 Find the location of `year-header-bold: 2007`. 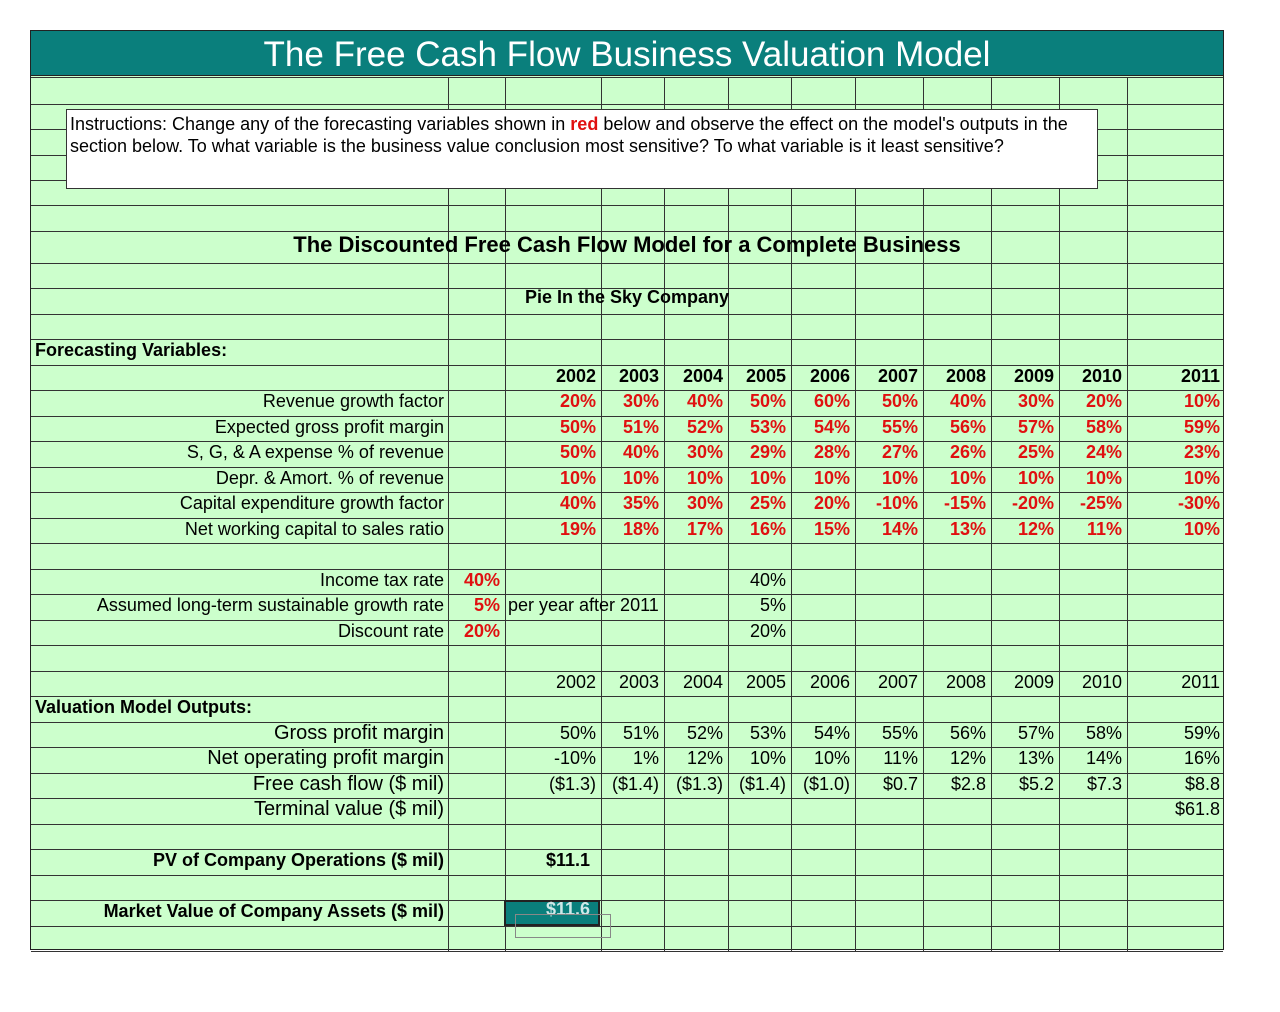

year-header-bold: 2007 is located at coordinates (897, 376).